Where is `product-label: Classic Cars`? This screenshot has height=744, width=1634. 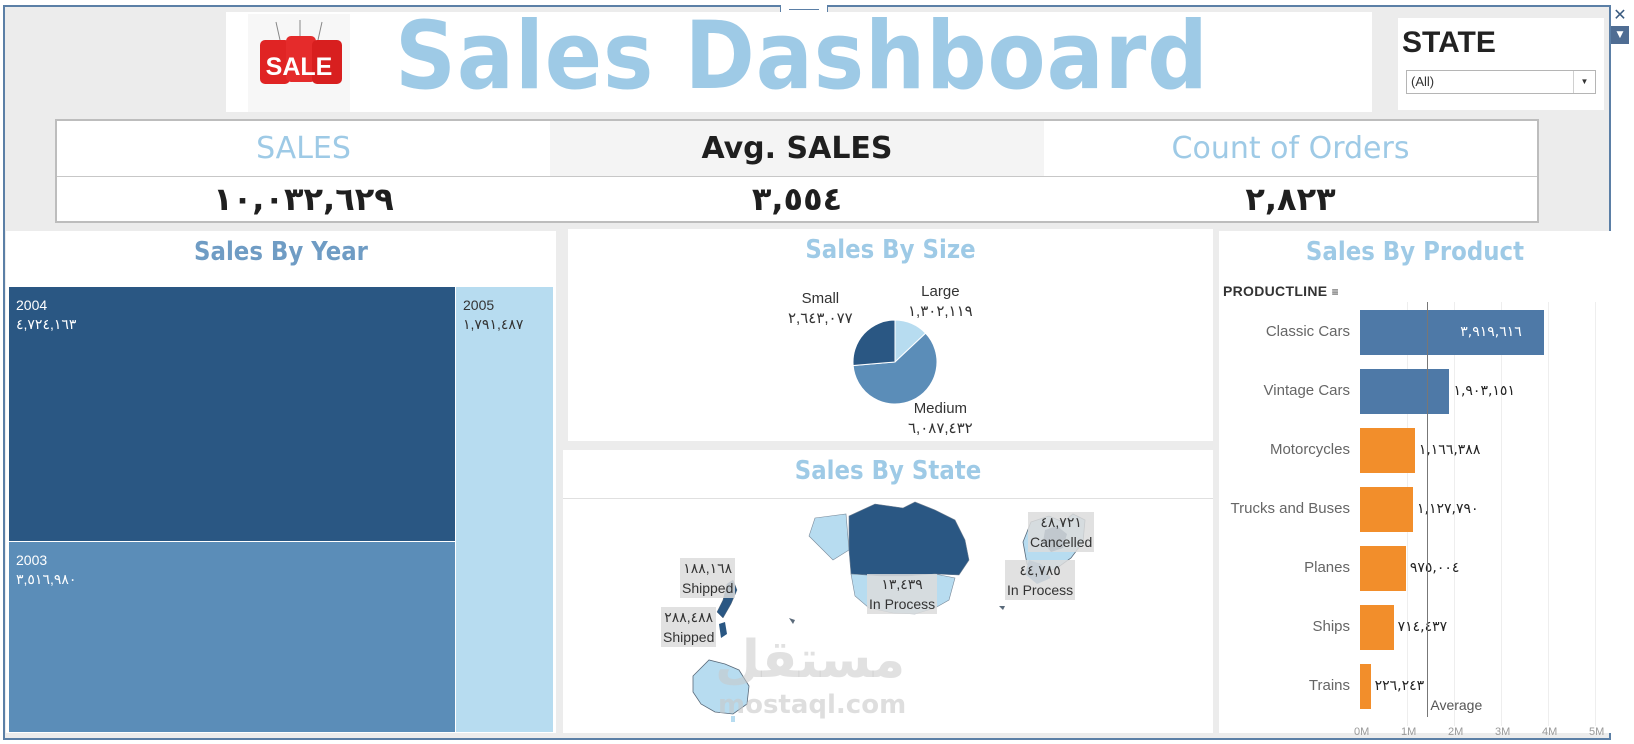 product-label: Classic Cars is located at coordinates (1307, 331).